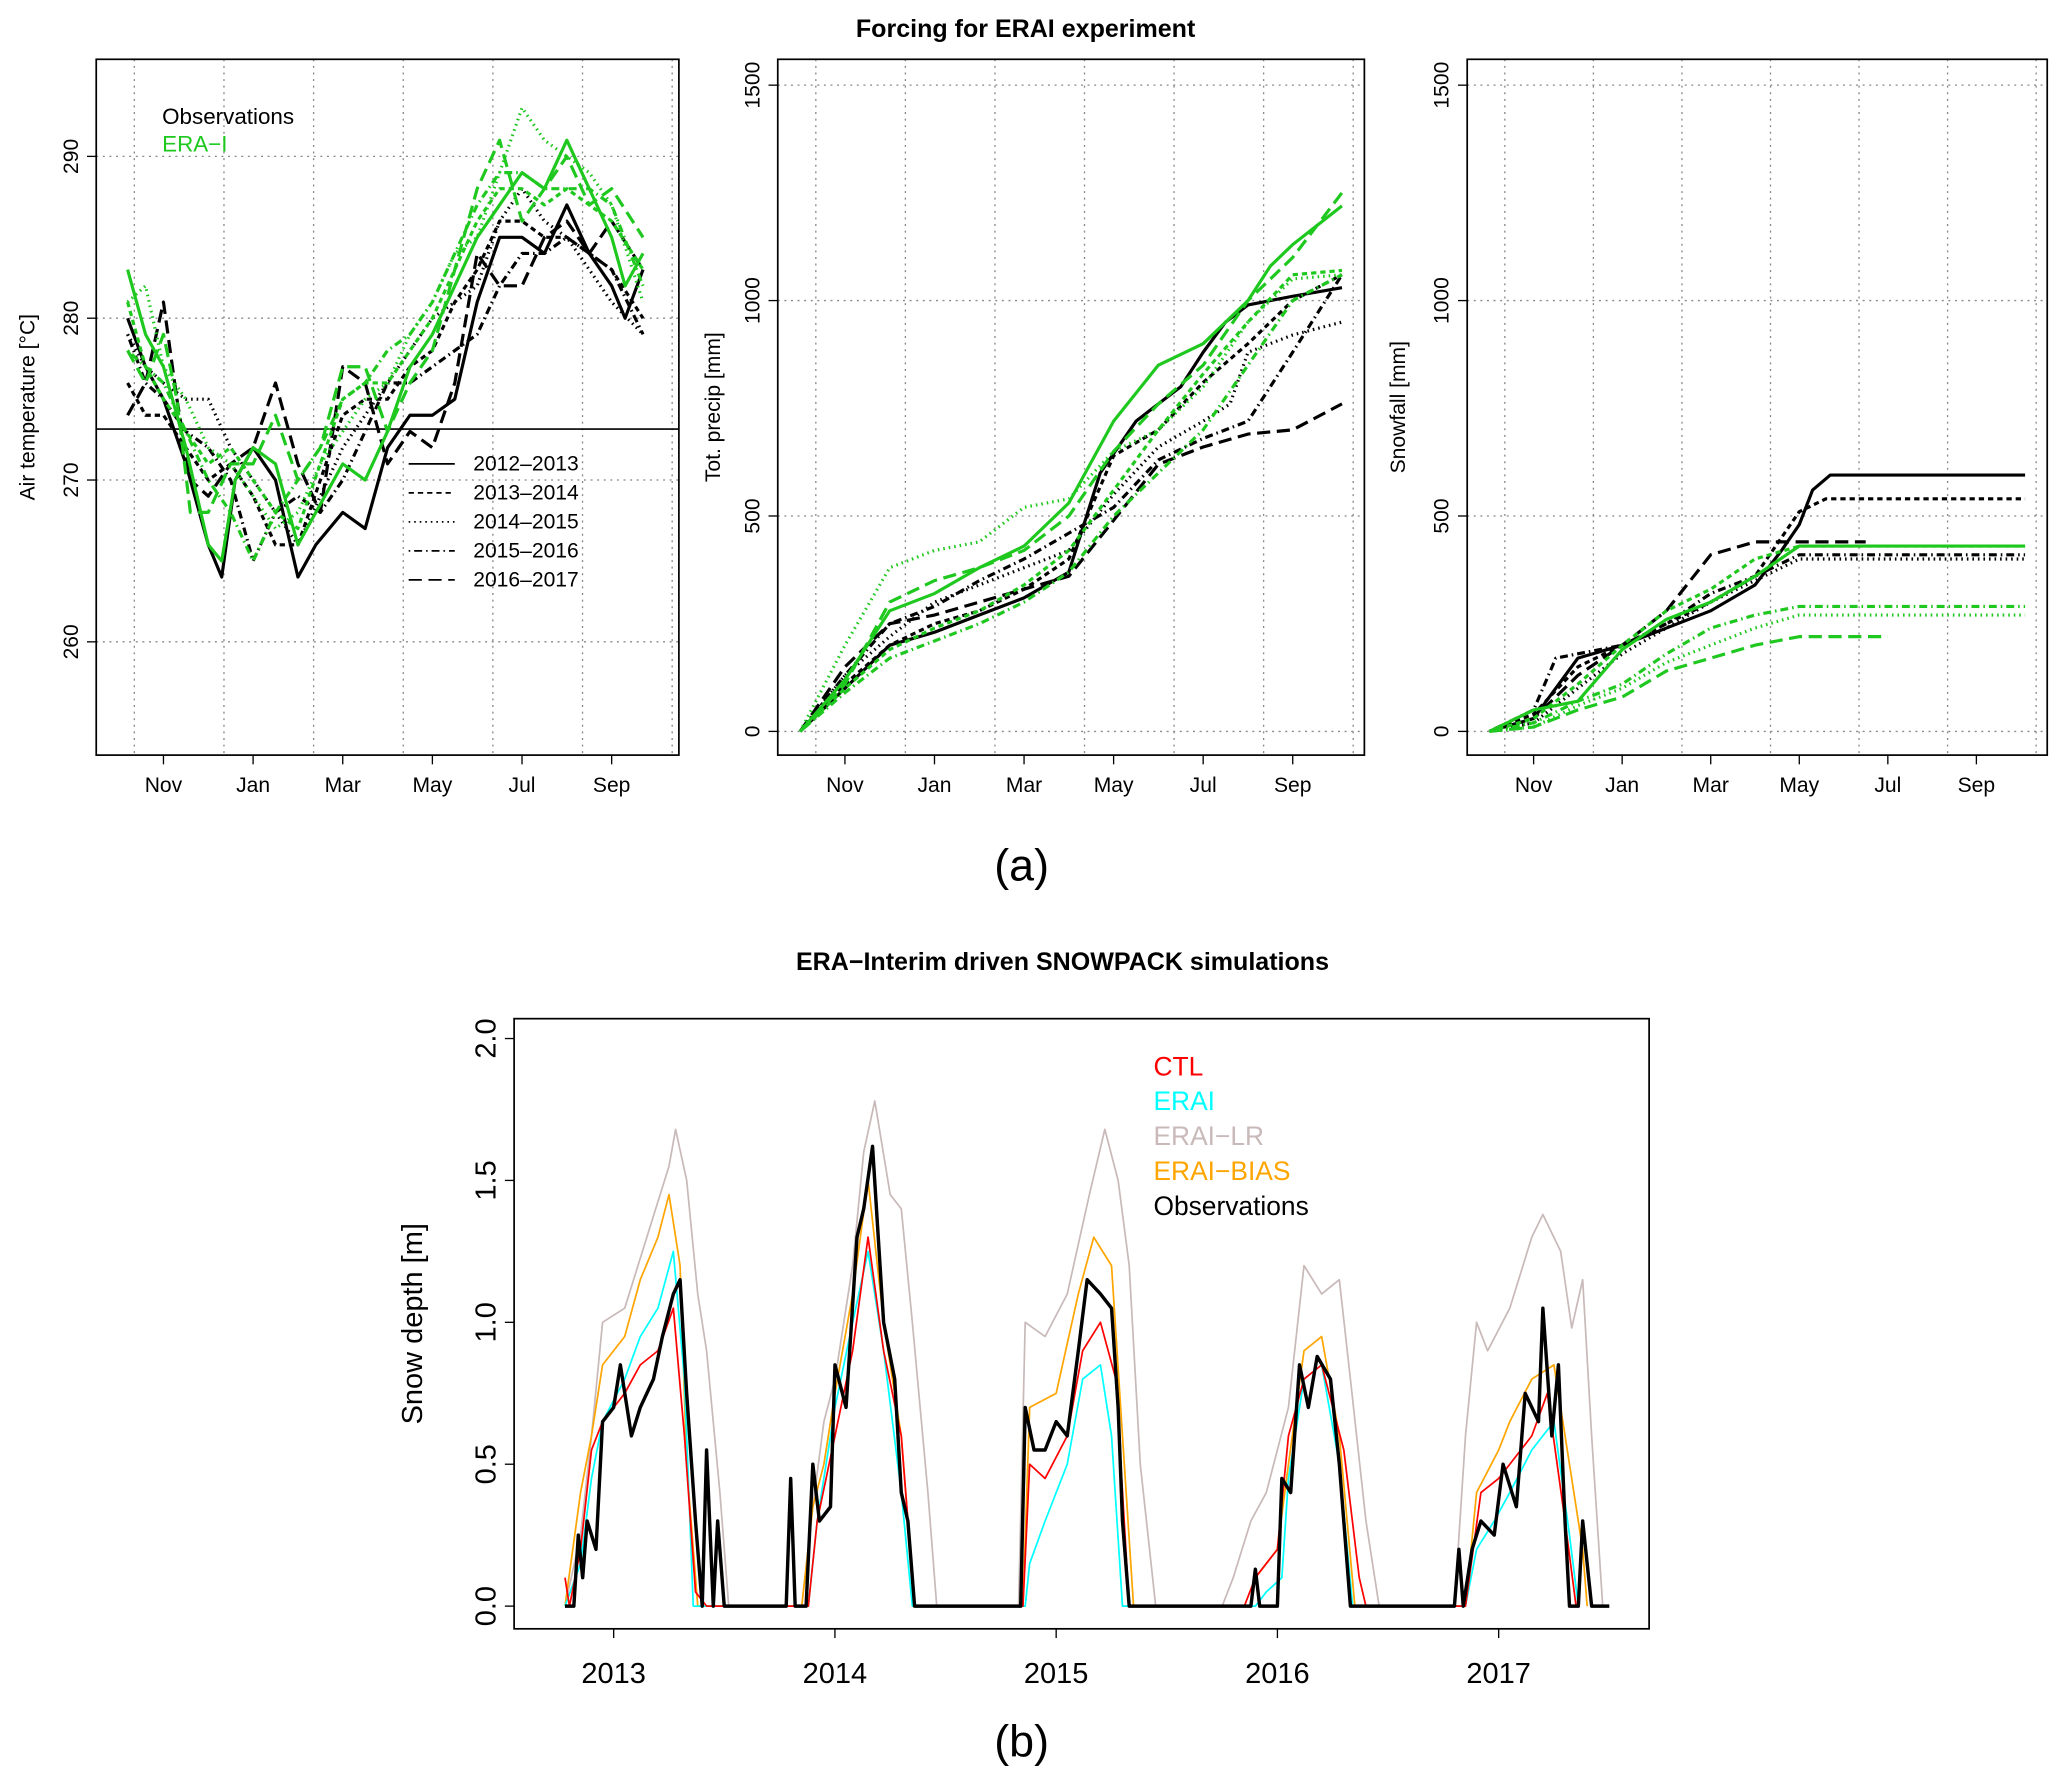 The image size is (2067, 1783). What do you see at coordinates (1021, 1742) in the screenshot?
I see `figure-b-label: (b)` at bounding box center [1021, 1742].